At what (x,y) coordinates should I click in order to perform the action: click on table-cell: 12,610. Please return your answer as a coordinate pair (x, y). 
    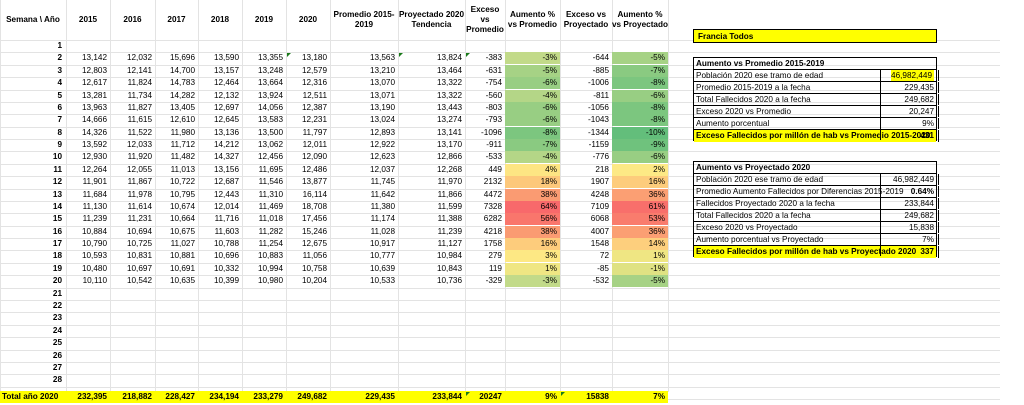
    Looking at the image, I should click on (182, 120).